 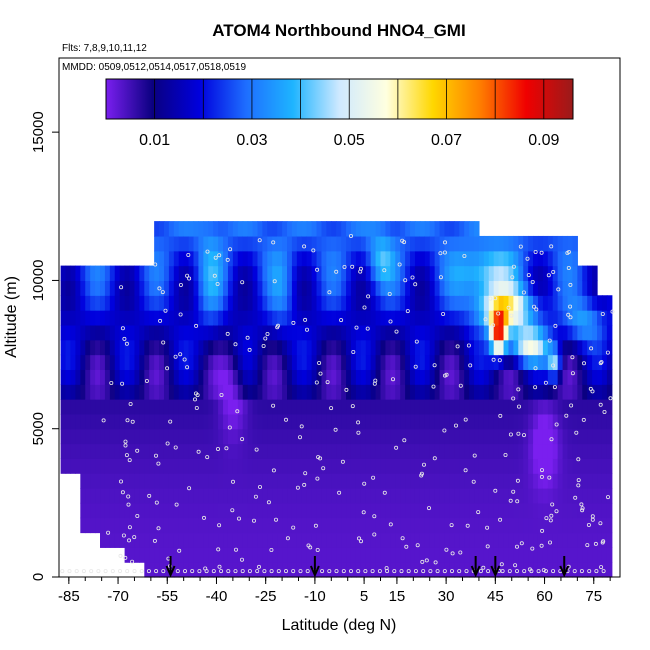 What do you see at coordinates (38, 281) in the screenshot?
I see `y-tick-label: 10000` at bounding box center [38, 281].